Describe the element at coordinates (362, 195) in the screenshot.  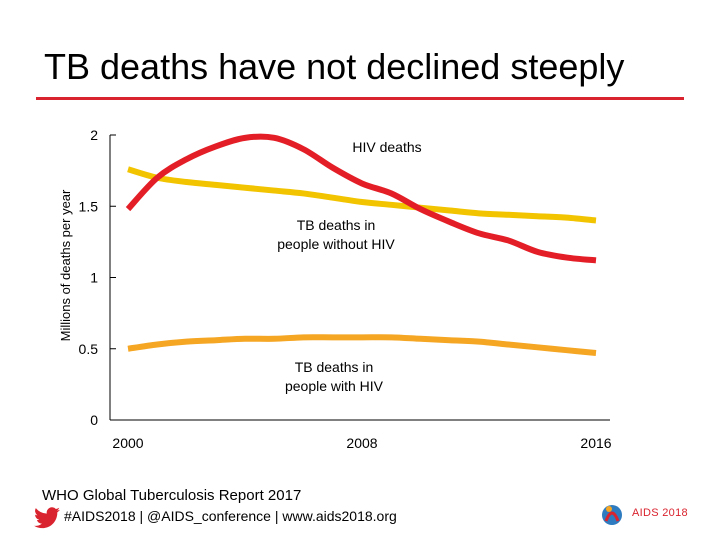
I see `series-line-tb-without-hiv` at that location.